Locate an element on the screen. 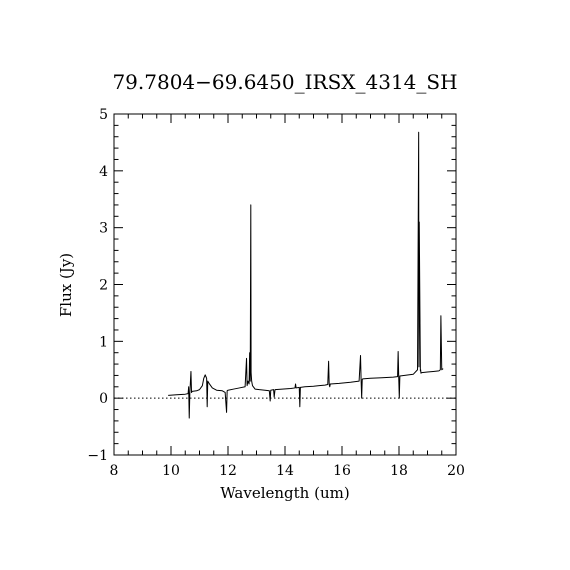  x-tick-label: 16 is located at coordinates (342, 471).